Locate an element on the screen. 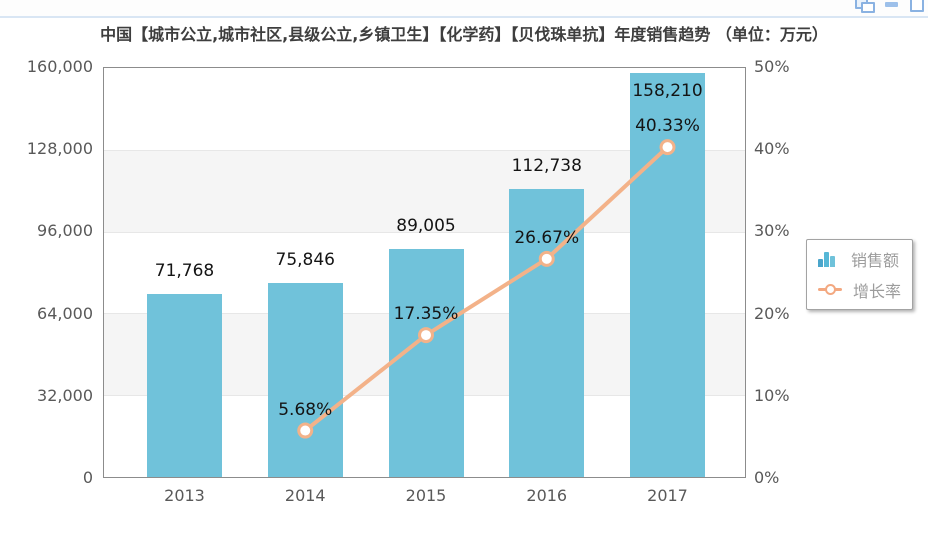  y-axis-tick-label: 160,000 is located at coordinates (59, 66).